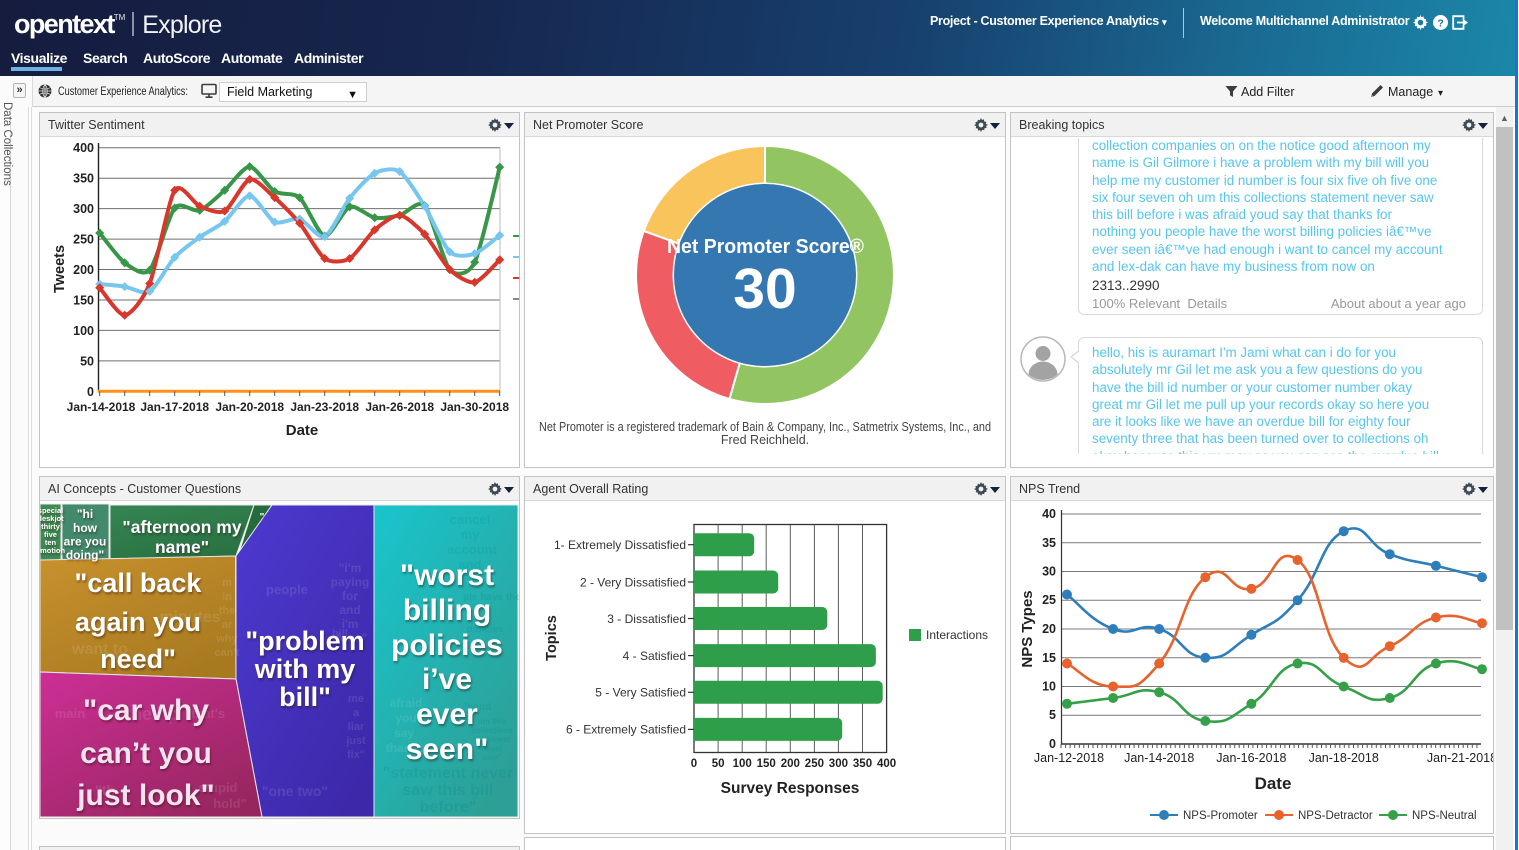  What do you see at coordinates (620, 545) in the screenshot?
I see `svg-text: 1- Extremely Dissatisfied` at bounding box center [620, 545].